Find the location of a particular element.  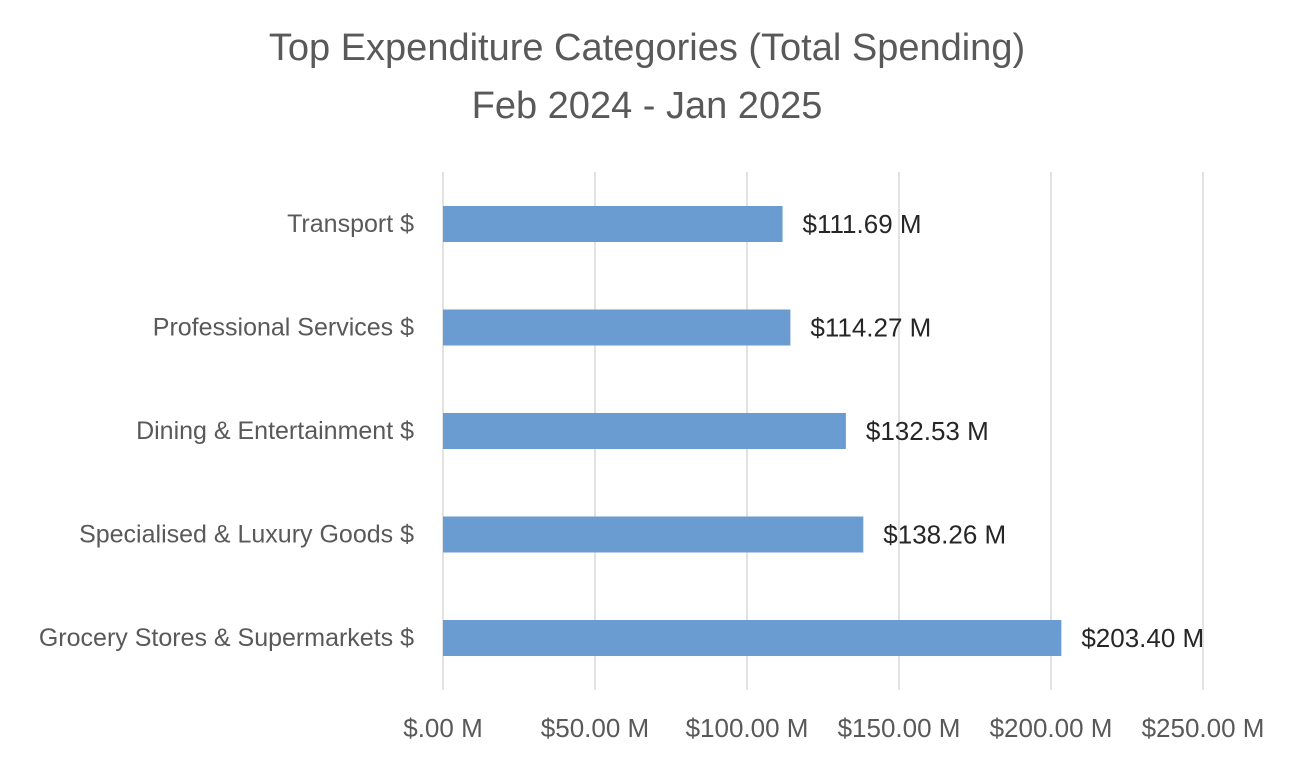

category-label: Dining & Entertainment $ is located at coordinates (275, 431).